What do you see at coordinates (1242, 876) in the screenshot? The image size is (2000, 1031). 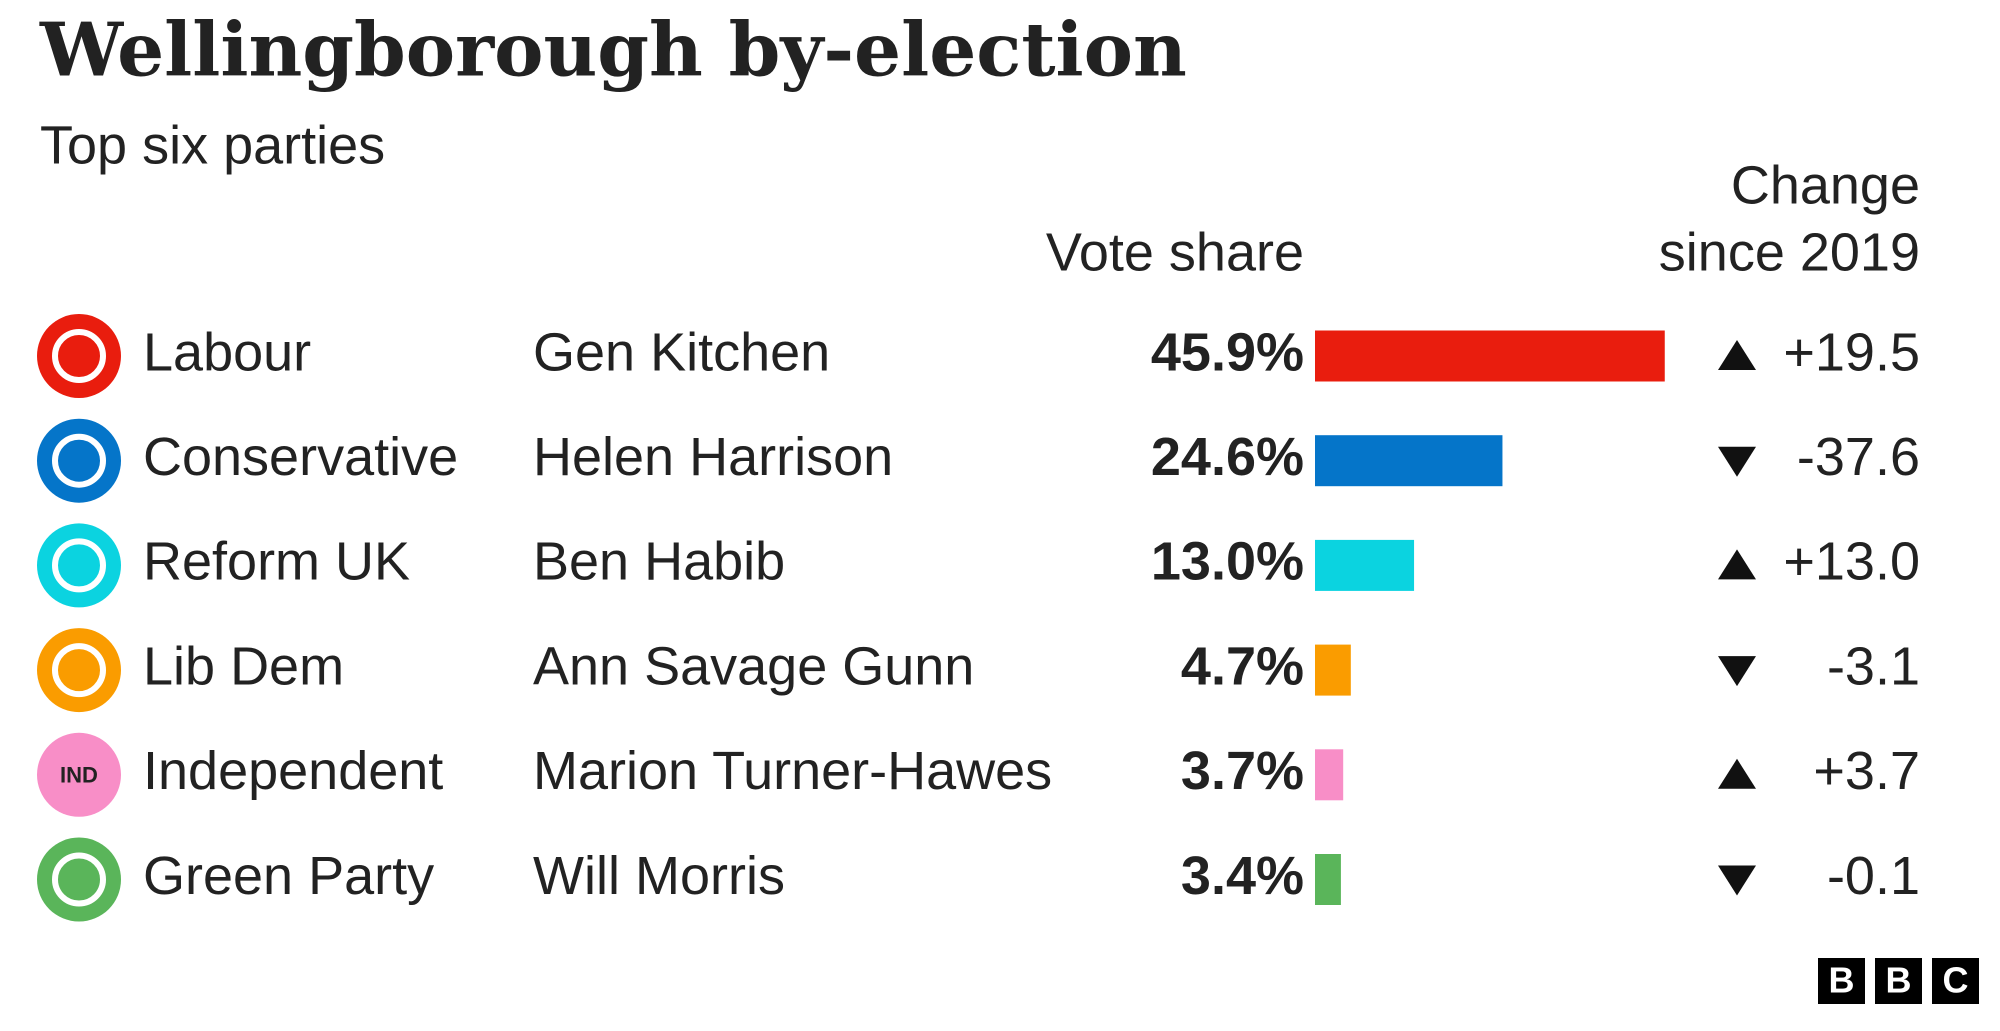 I see `value-label: 3.4%` at bounding box center [1242, 876].